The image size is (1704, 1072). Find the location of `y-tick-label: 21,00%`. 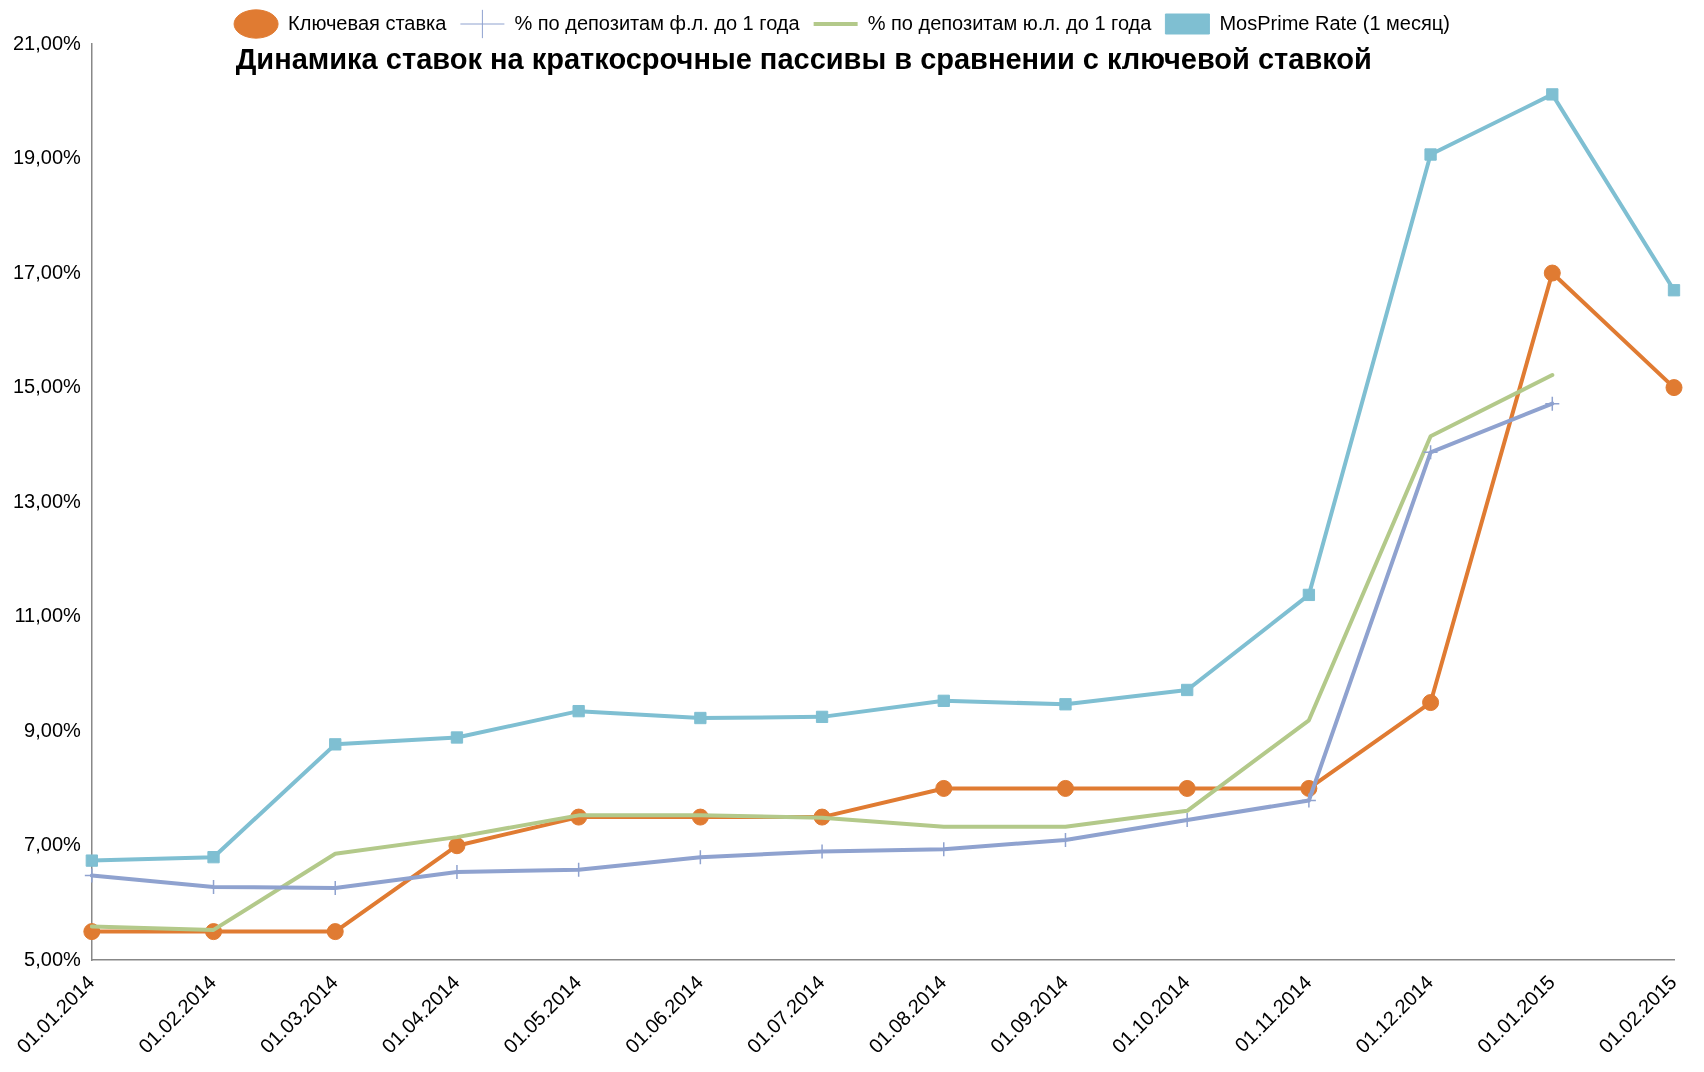

y-tick-label: 21,00% is located at coordinates (47, 42).